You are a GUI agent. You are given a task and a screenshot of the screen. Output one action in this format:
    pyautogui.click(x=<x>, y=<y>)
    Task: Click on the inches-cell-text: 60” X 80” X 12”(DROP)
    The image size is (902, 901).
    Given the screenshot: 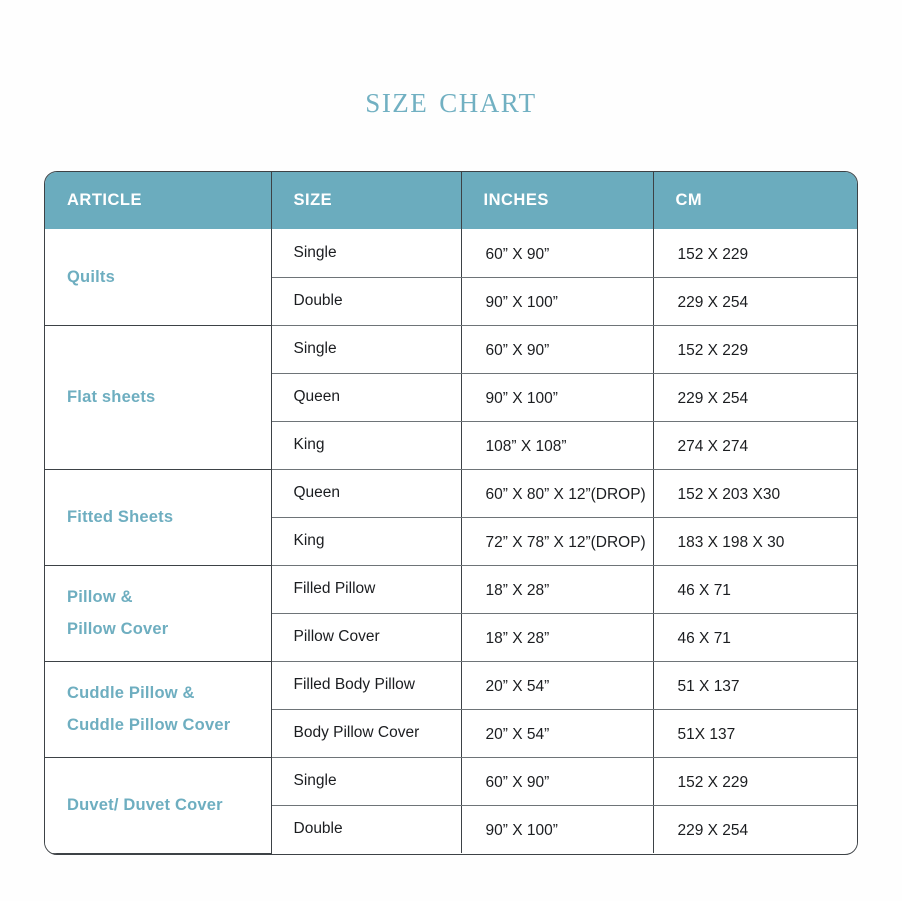 What is the action you would take?
    pyautogui.click(x=565, y=494)
    